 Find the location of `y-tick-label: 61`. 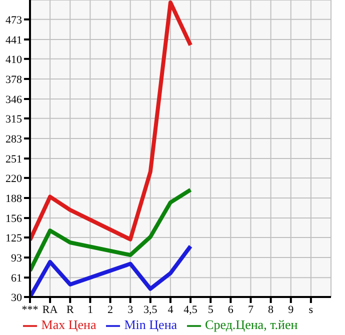

y-tick-label: 61 is located at coordinates (16, 278).